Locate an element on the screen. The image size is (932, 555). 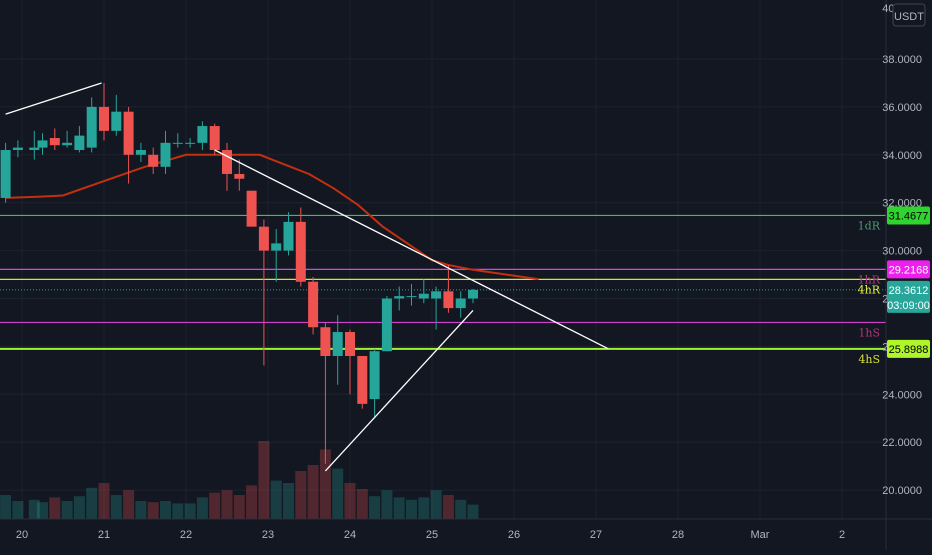
currency-badge: USDT is located at coordinates (909, 15).